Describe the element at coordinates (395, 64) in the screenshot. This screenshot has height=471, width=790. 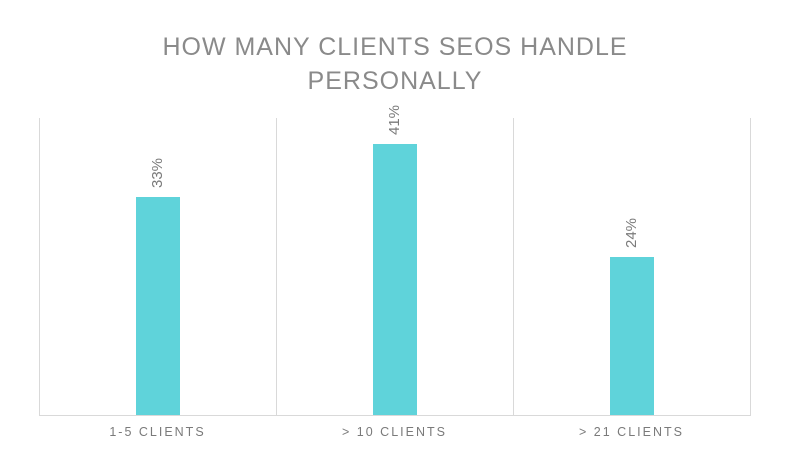
I see `chart-title: HOW MANY CLIENTS SEOS HANDLE PERSONALLY` at that location.